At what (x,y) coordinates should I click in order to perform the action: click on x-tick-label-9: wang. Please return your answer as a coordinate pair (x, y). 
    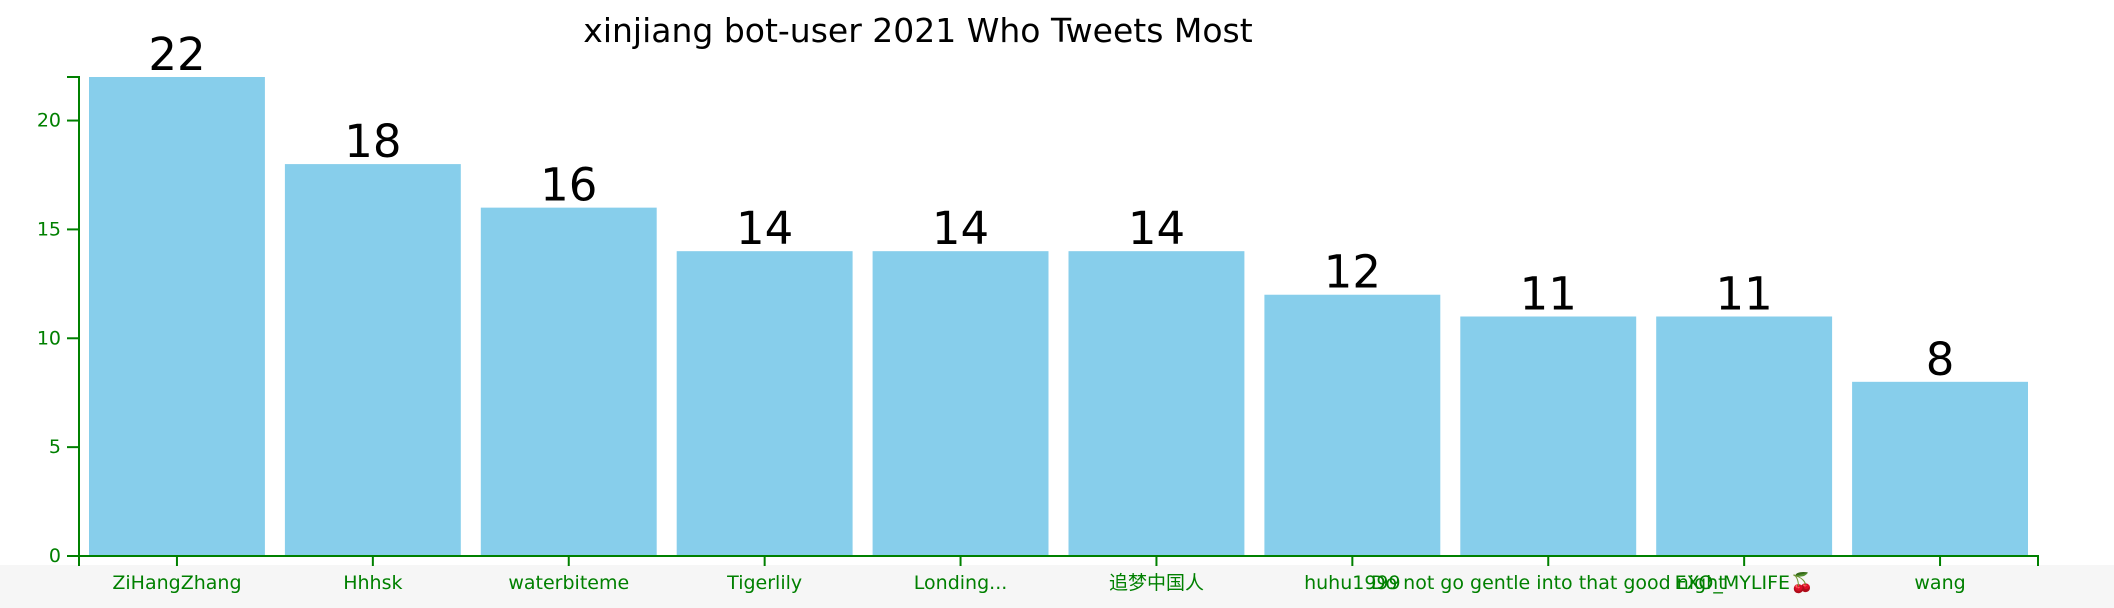
    Looking at the image, I should click on (1939, 583).